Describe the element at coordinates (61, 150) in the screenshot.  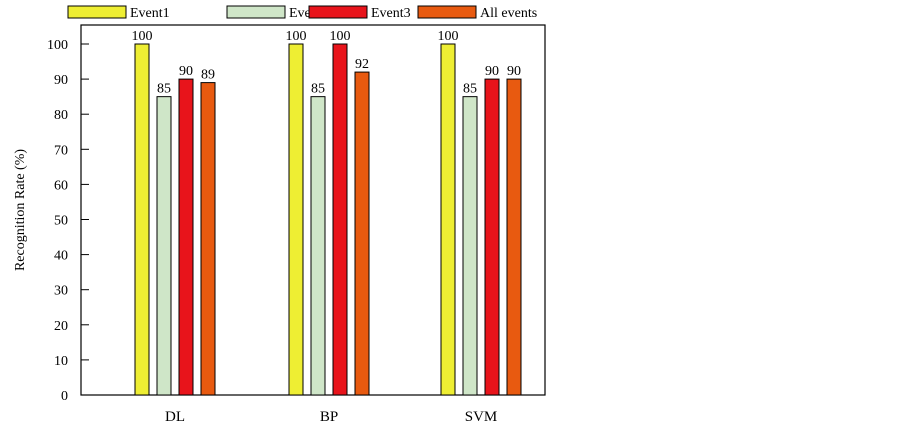
I see `y-tick-label: 70` at that location.